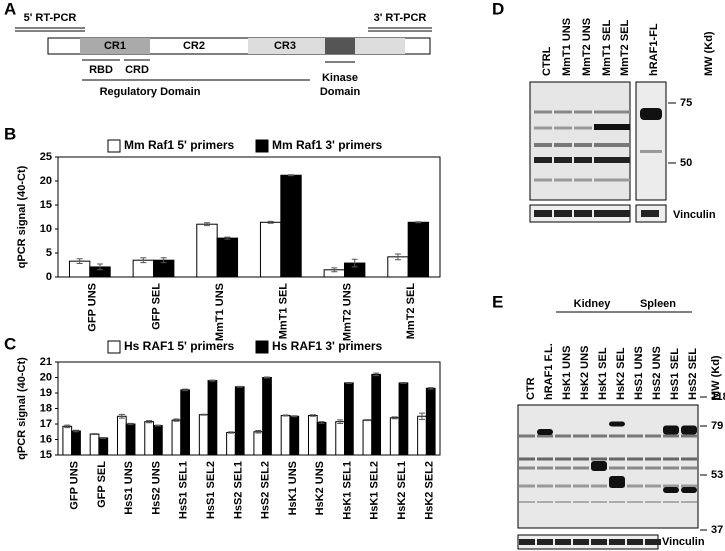  Describe the element at coordinates (249, 217) in the screenshot. I see `plot-frame` at that location.